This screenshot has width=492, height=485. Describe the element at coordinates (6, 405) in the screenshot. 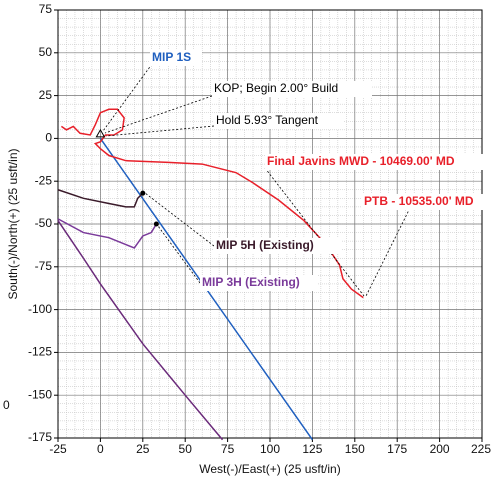

I see `edge-text: 0` at that location.